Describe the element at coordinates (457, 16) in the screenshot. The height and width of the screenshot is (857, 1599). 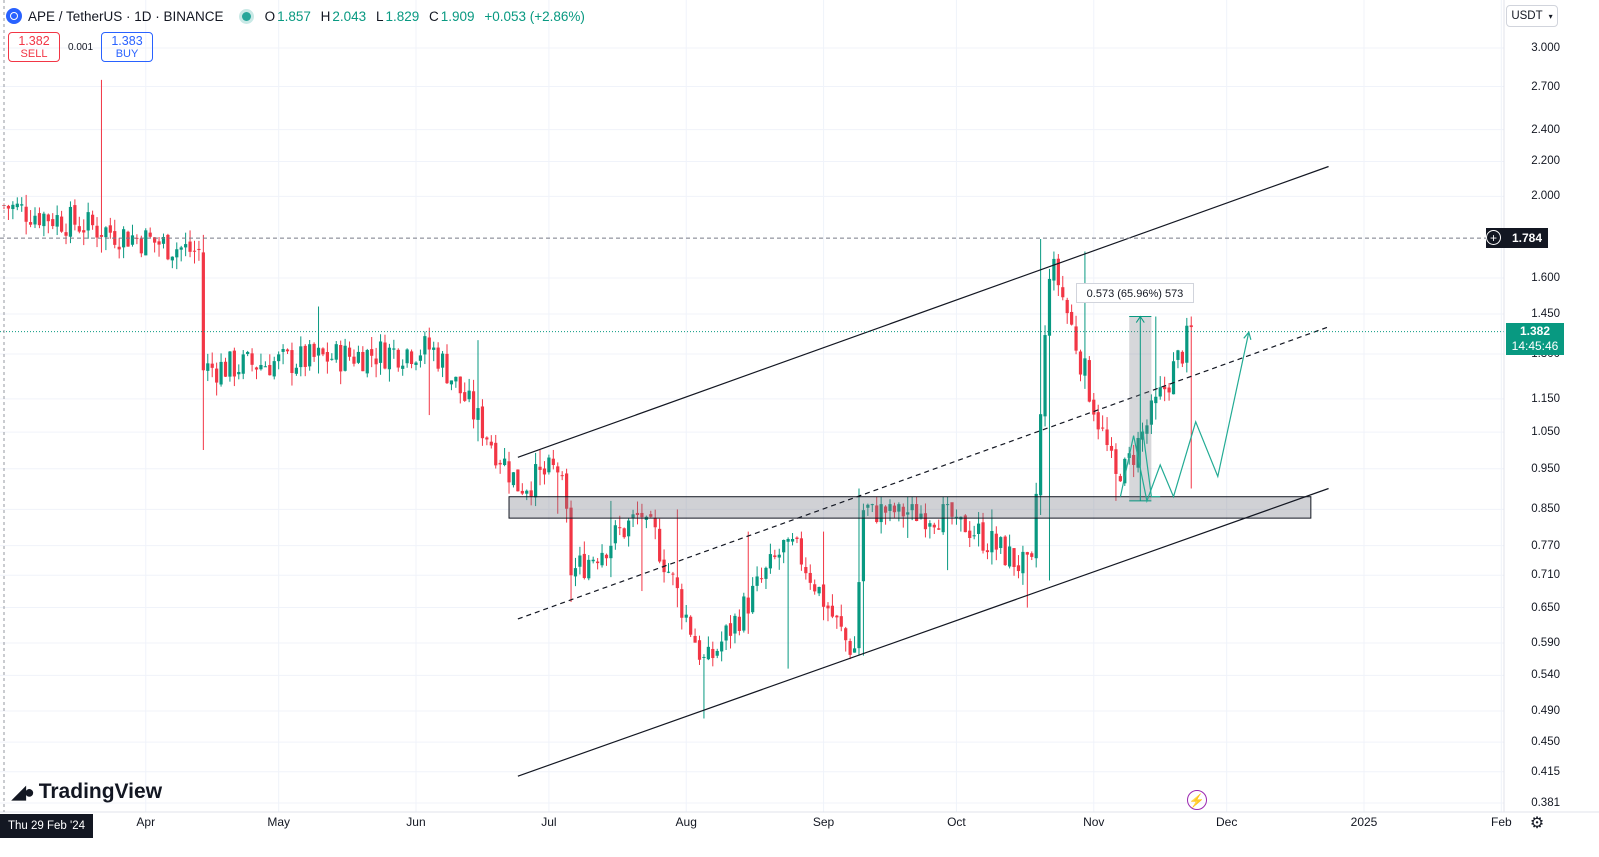
I see `close-value: 1.909` at that location.